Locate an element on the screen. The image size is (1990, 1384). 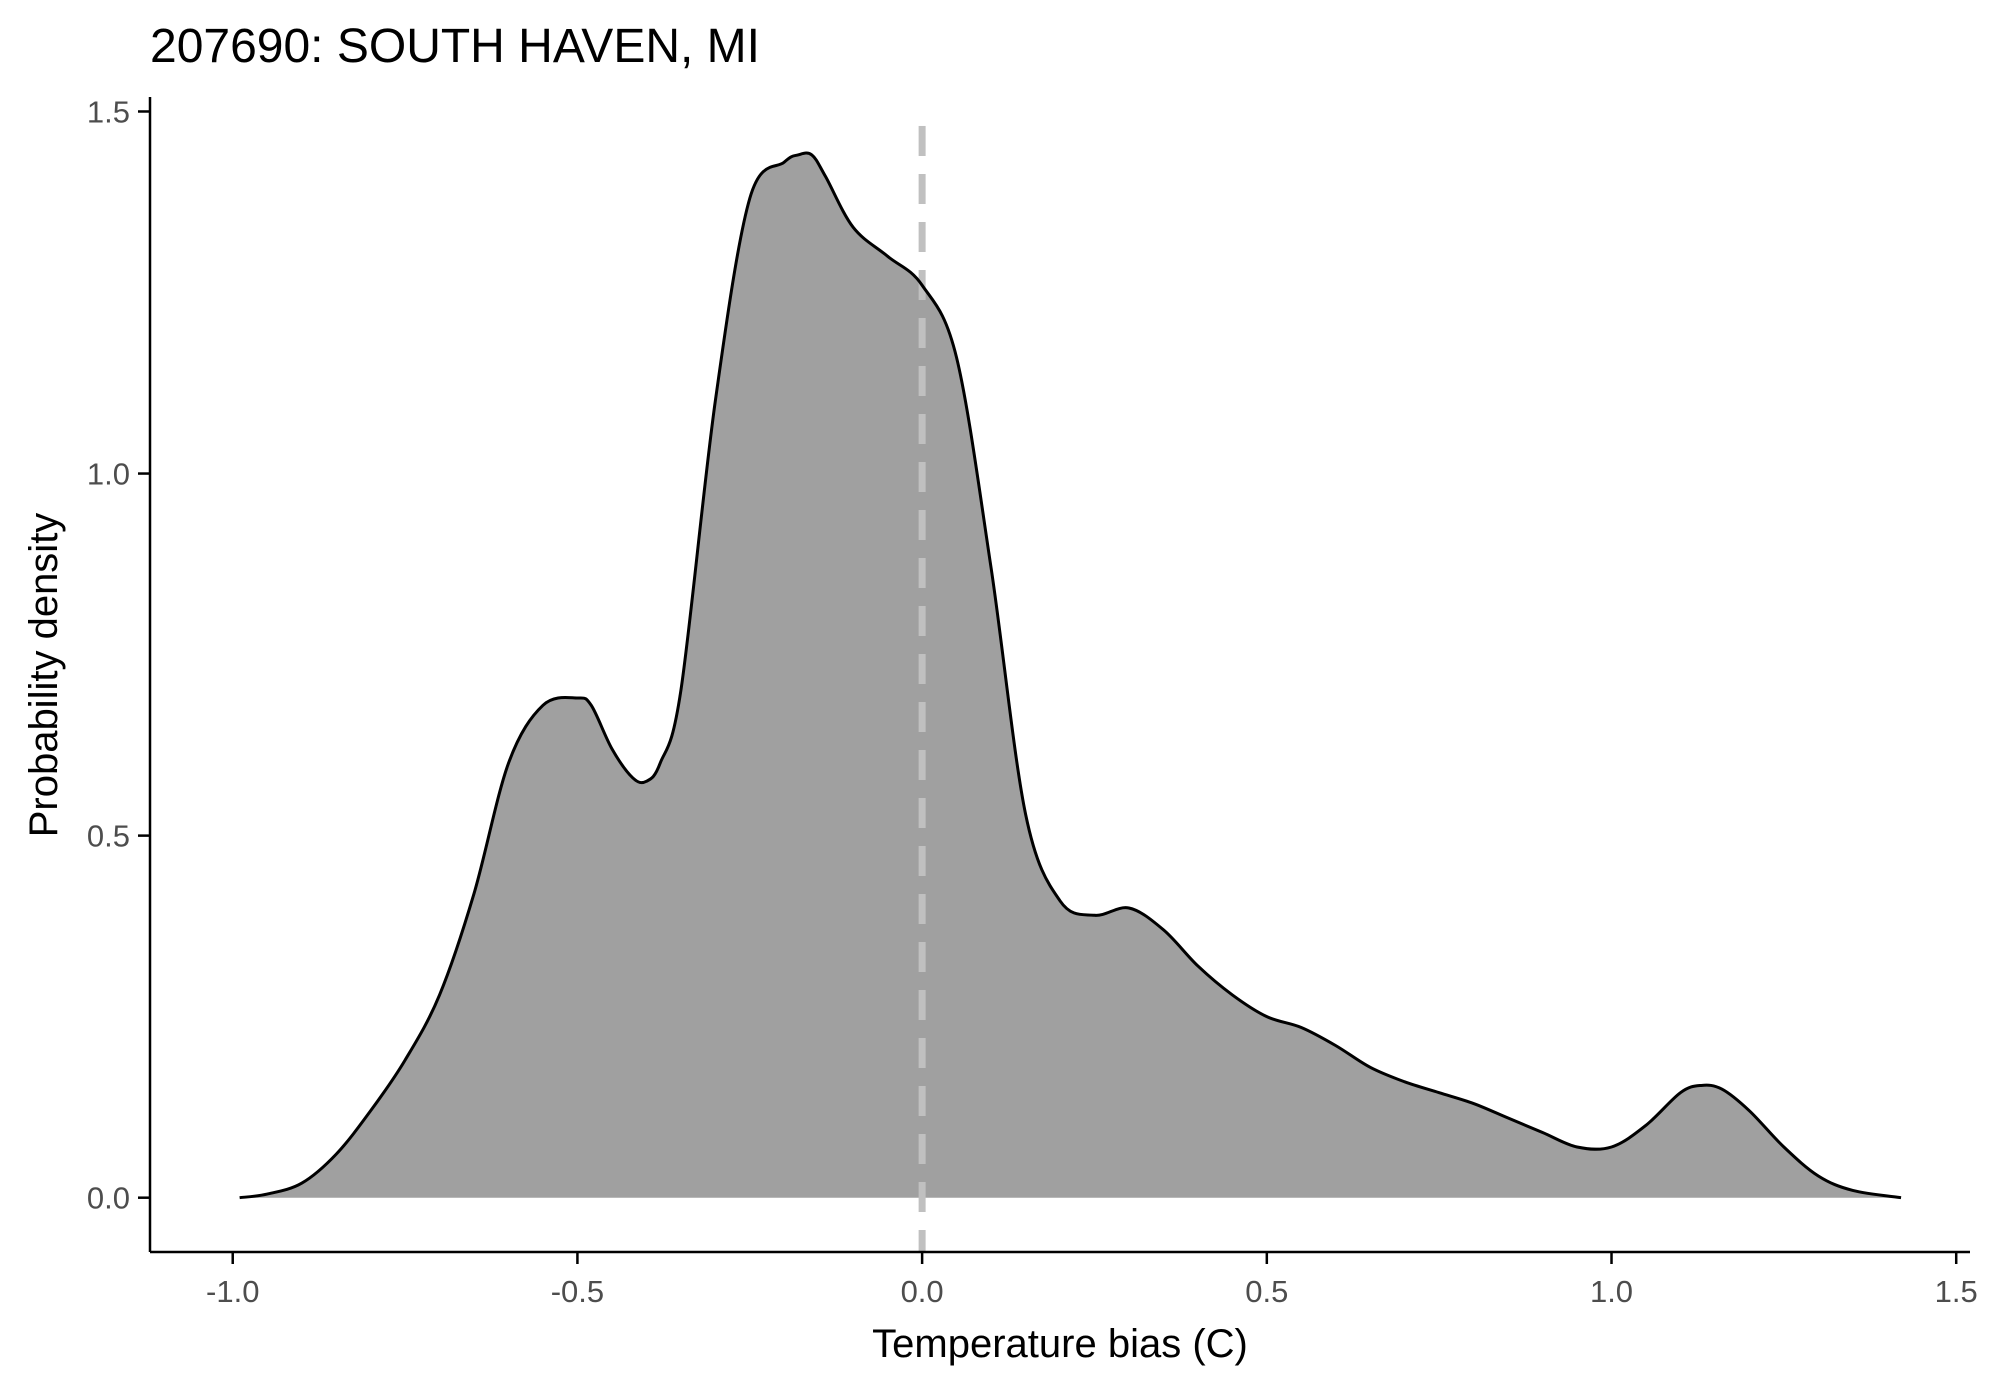
x-tick-label: 0.0 is located at coordinates (922, 1291).